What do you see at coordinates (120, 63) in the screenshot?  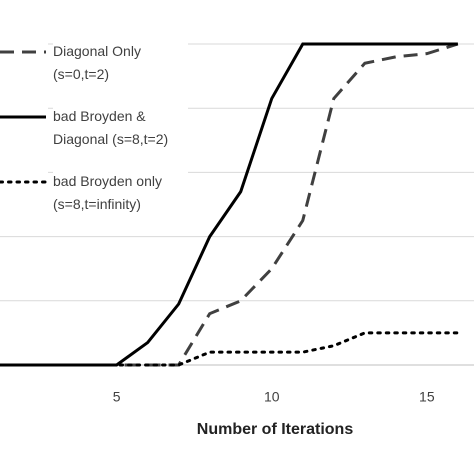 I see `legend-label: Diagonal Only (s=0,t=2)` at bounding box center [120, 63].